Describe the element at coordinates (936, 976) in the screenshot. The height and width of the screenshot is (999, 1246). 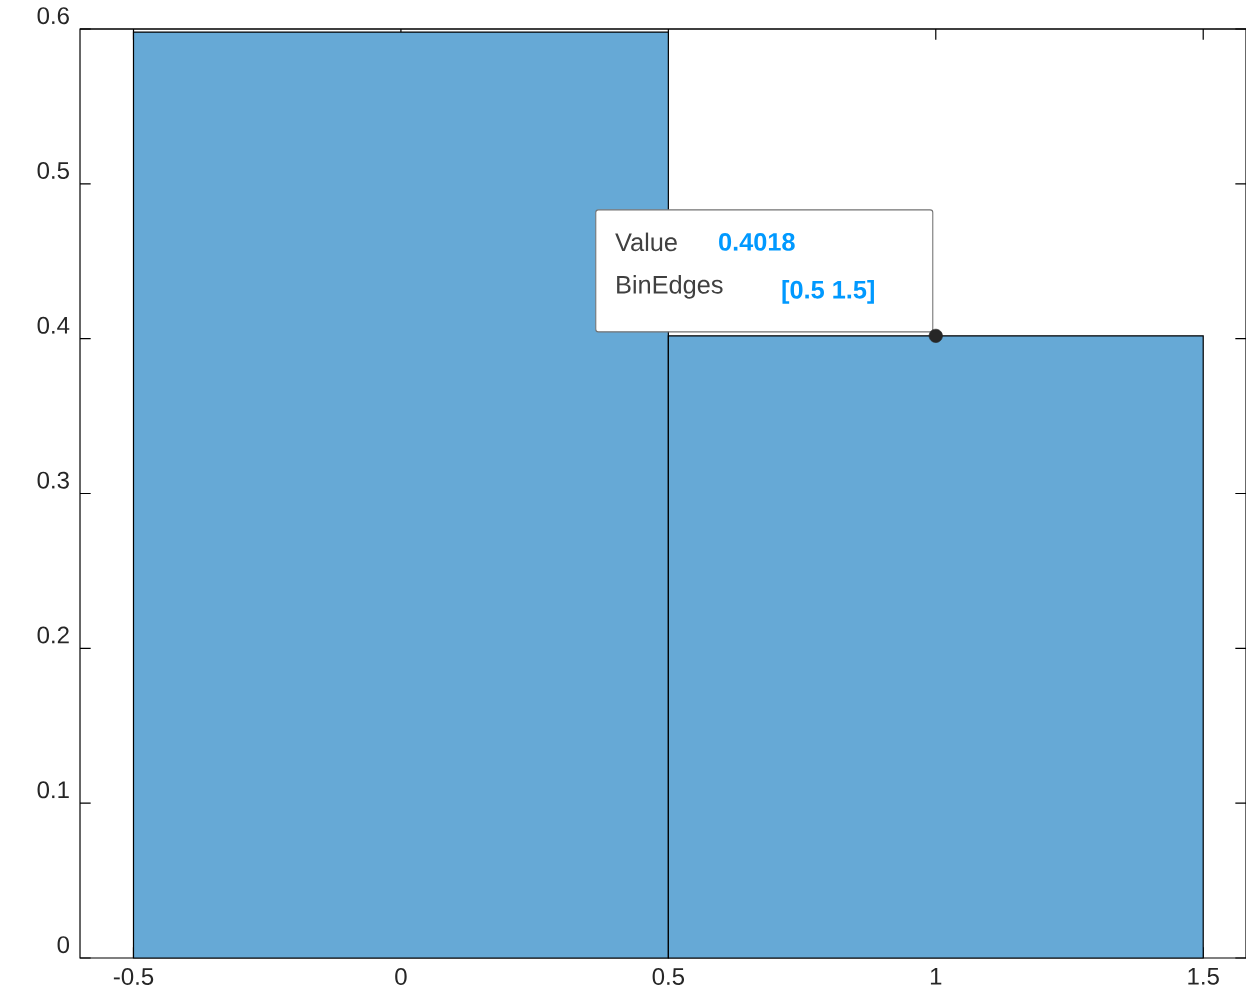
I see `x-tick-label: 1` at that location.